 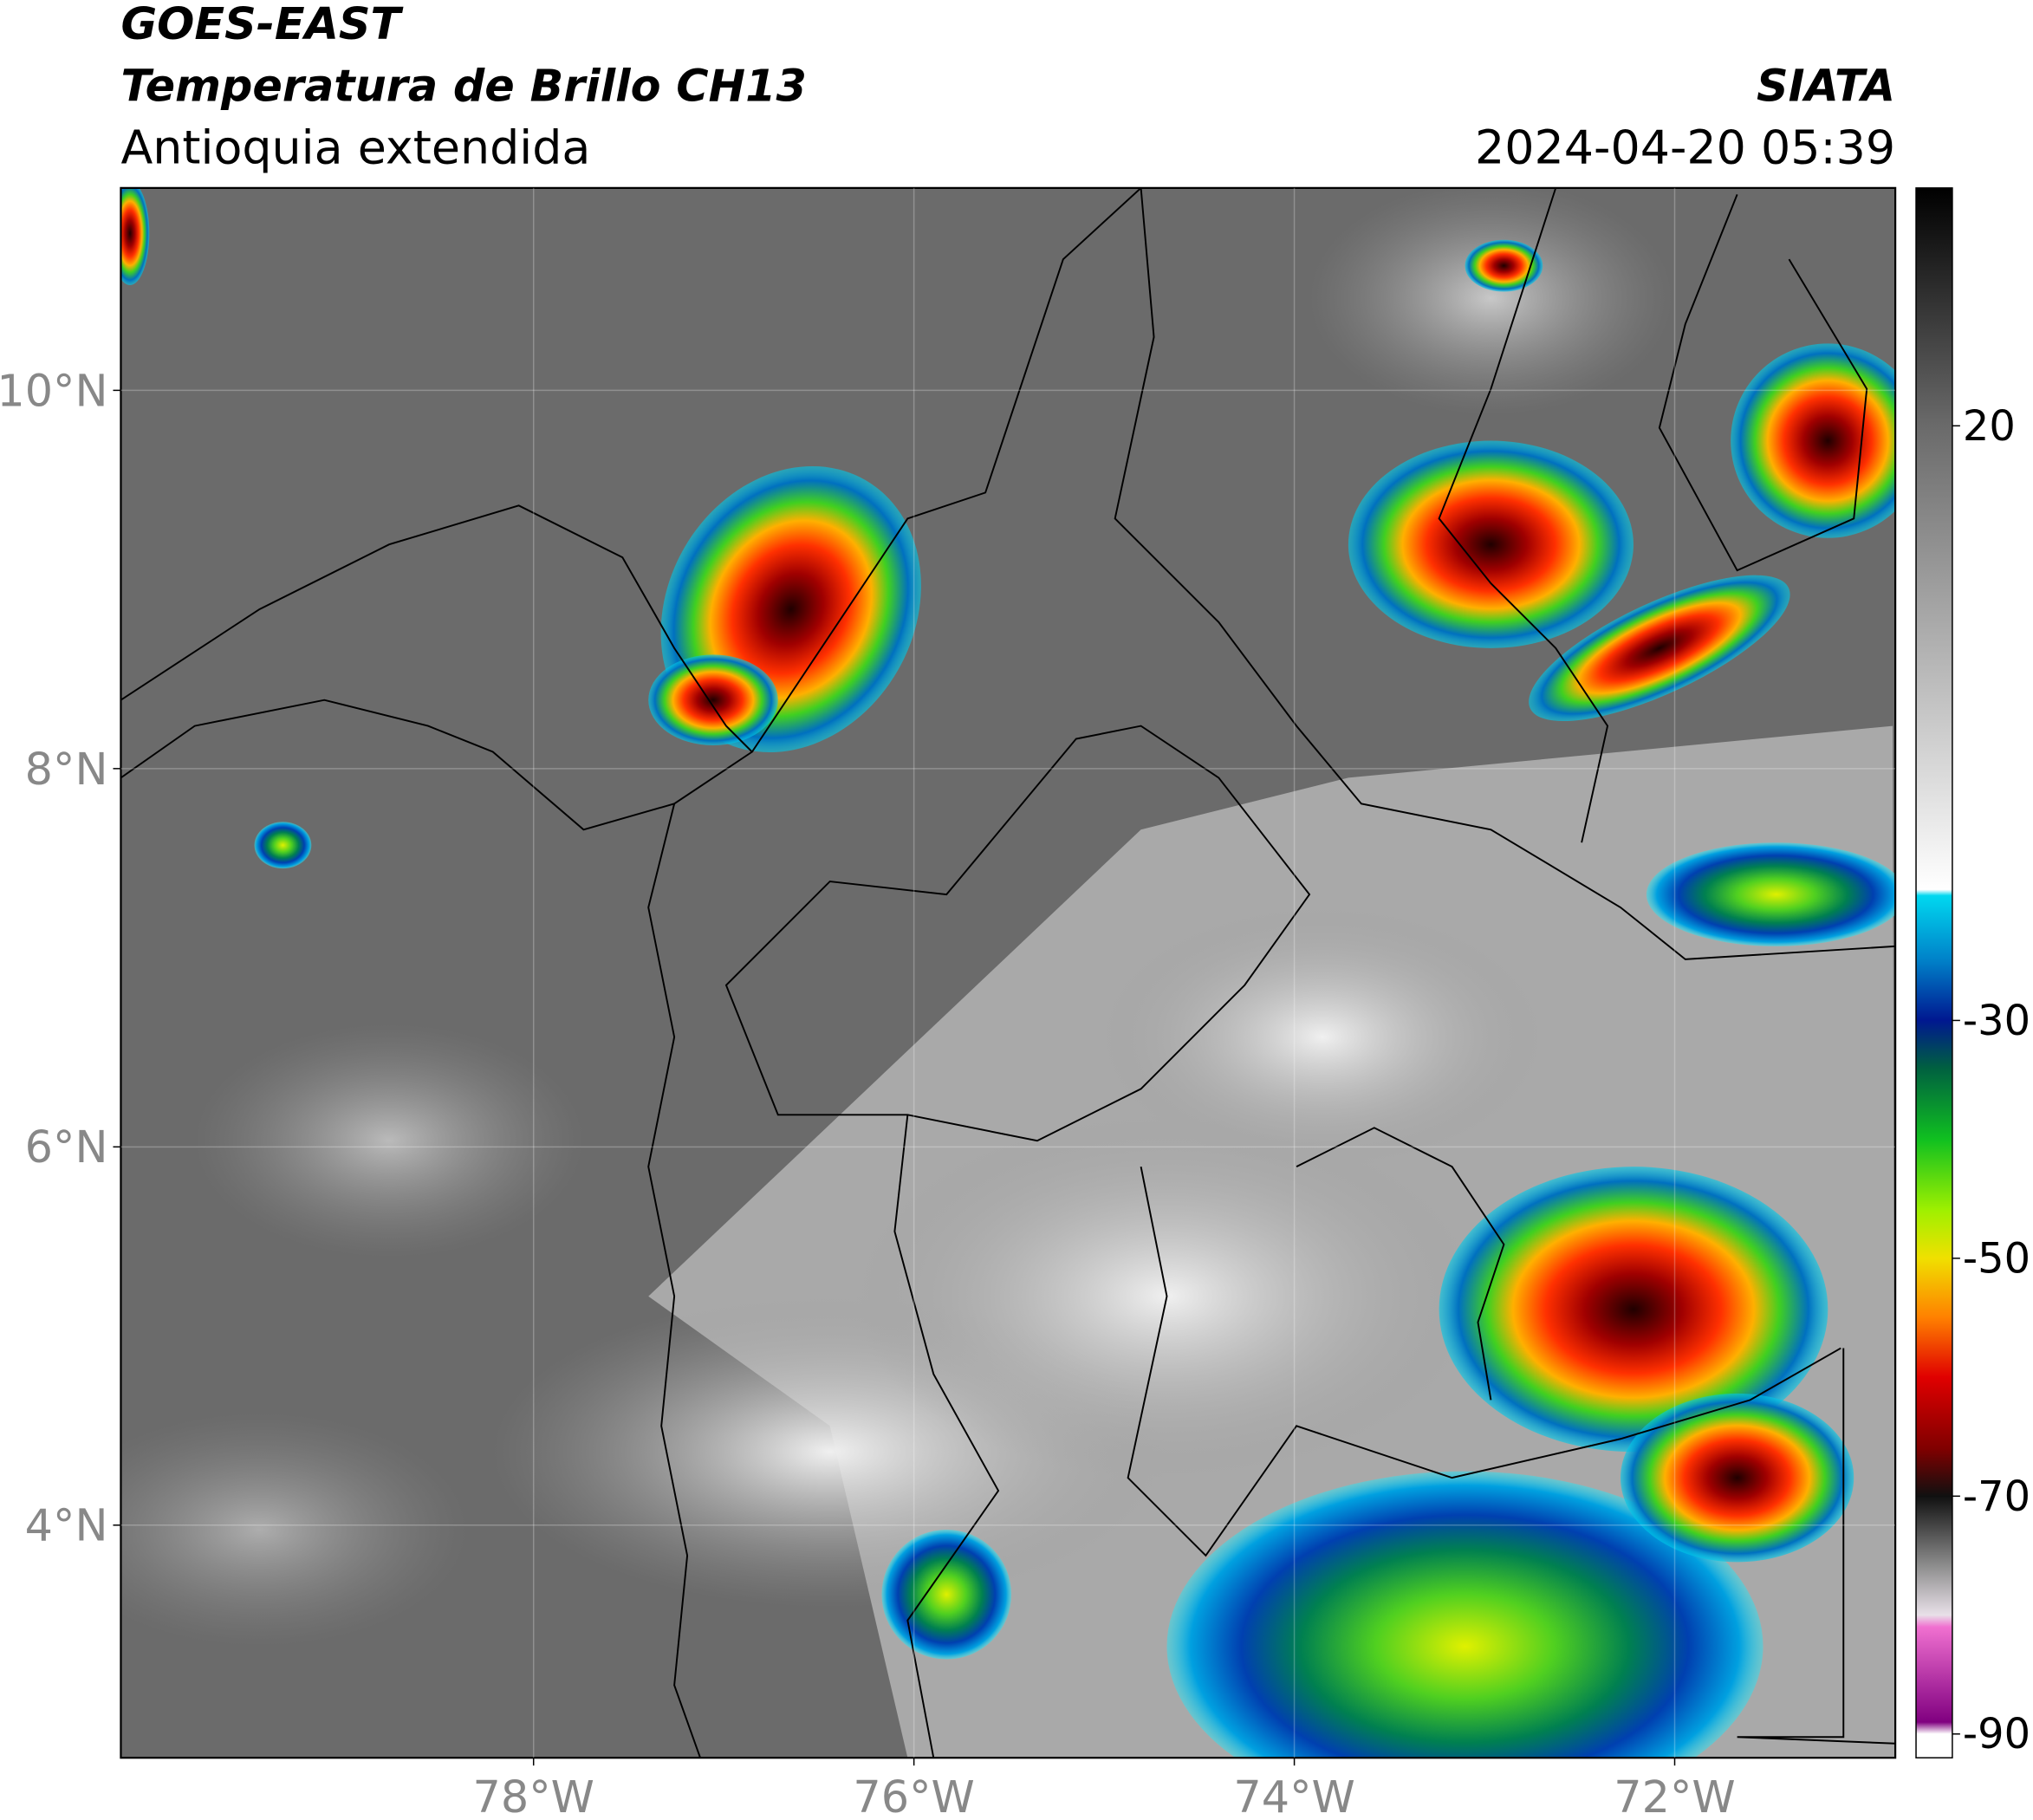 What do you see at coordinates (1826, 86) in the screenshot?
I see `agency: SIATA` at bounding box center [1826, 86].